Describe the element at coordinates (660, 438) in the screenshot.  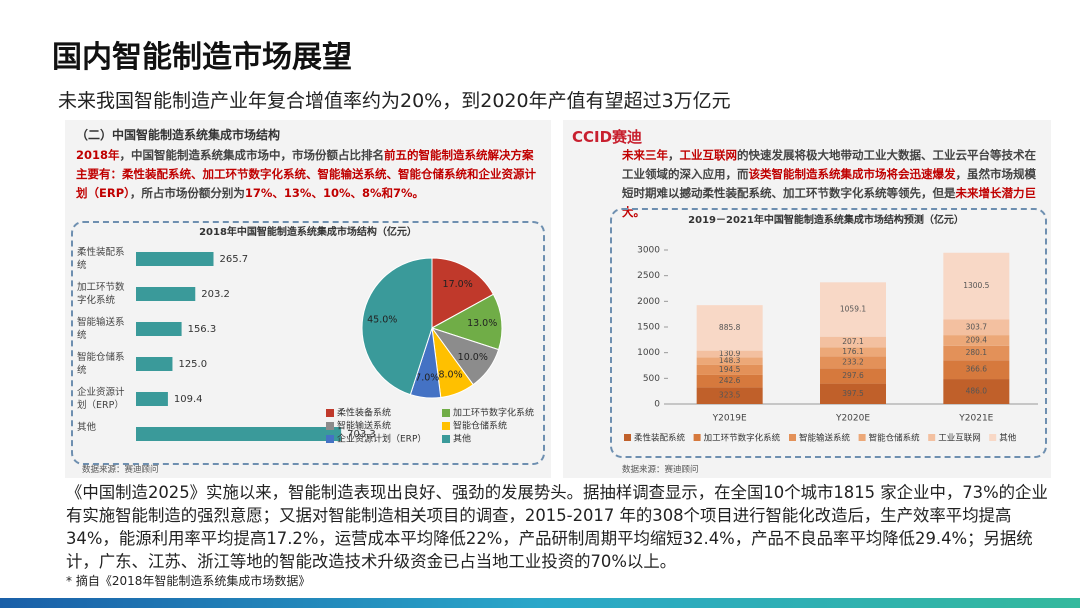
I see `legend-label: 柔性装配系统` at that location.